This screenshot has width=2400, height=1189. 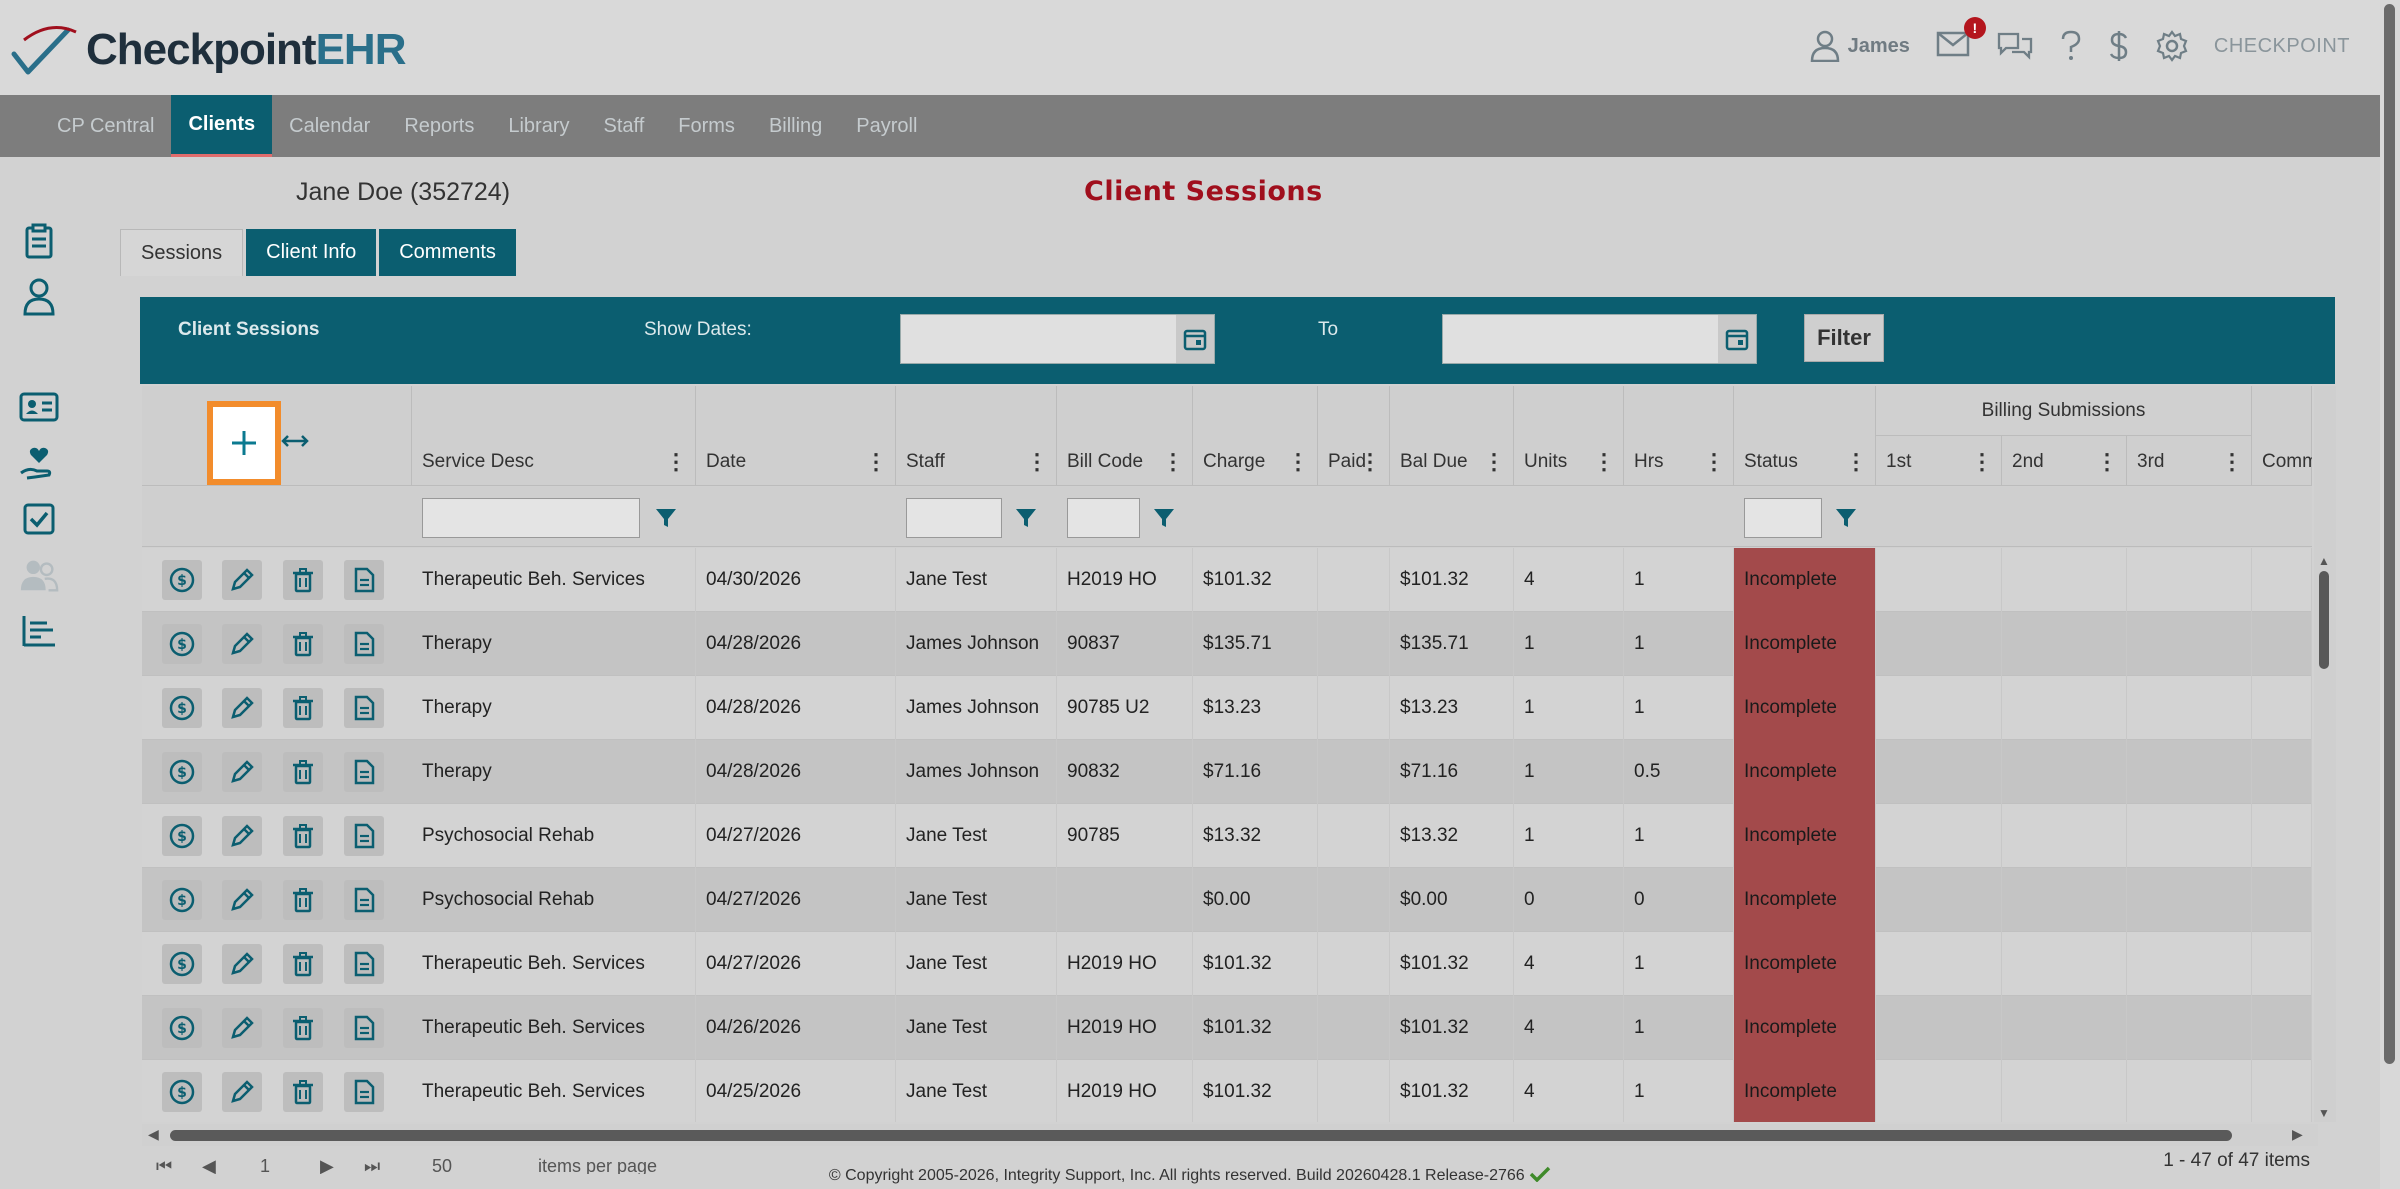 What do you see at coordinates (2297, 1134) in the screenshot?
I see `scroll-right-icon: ▶` at bounding box center [2297, 1134].